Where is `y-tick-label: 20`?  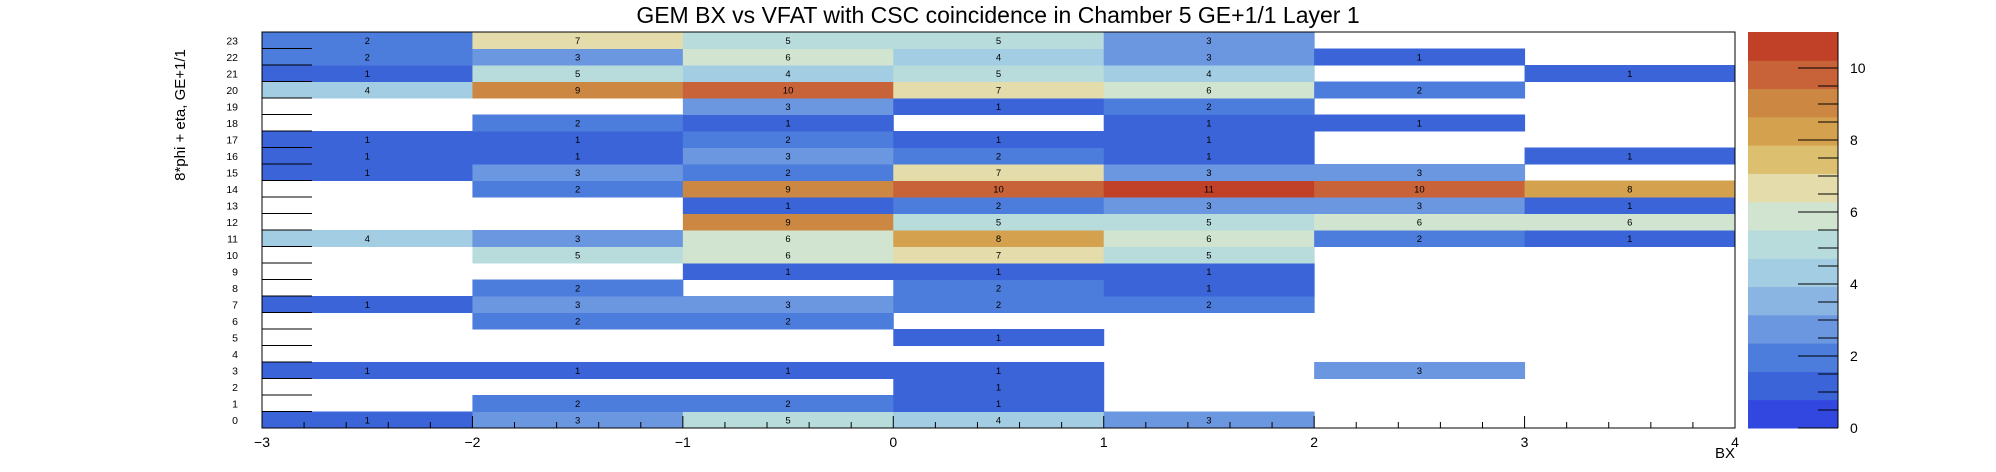
y-tick-label: 20 is located at coordinates (232, 91).